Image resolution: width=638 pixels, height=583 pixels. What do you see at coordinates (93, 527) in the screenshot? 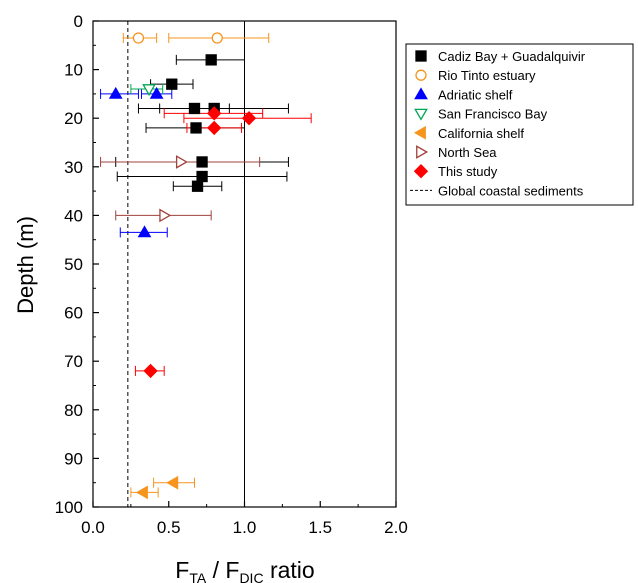
I see `x-tick-label: 0.0` at bounding box center [93, 527].